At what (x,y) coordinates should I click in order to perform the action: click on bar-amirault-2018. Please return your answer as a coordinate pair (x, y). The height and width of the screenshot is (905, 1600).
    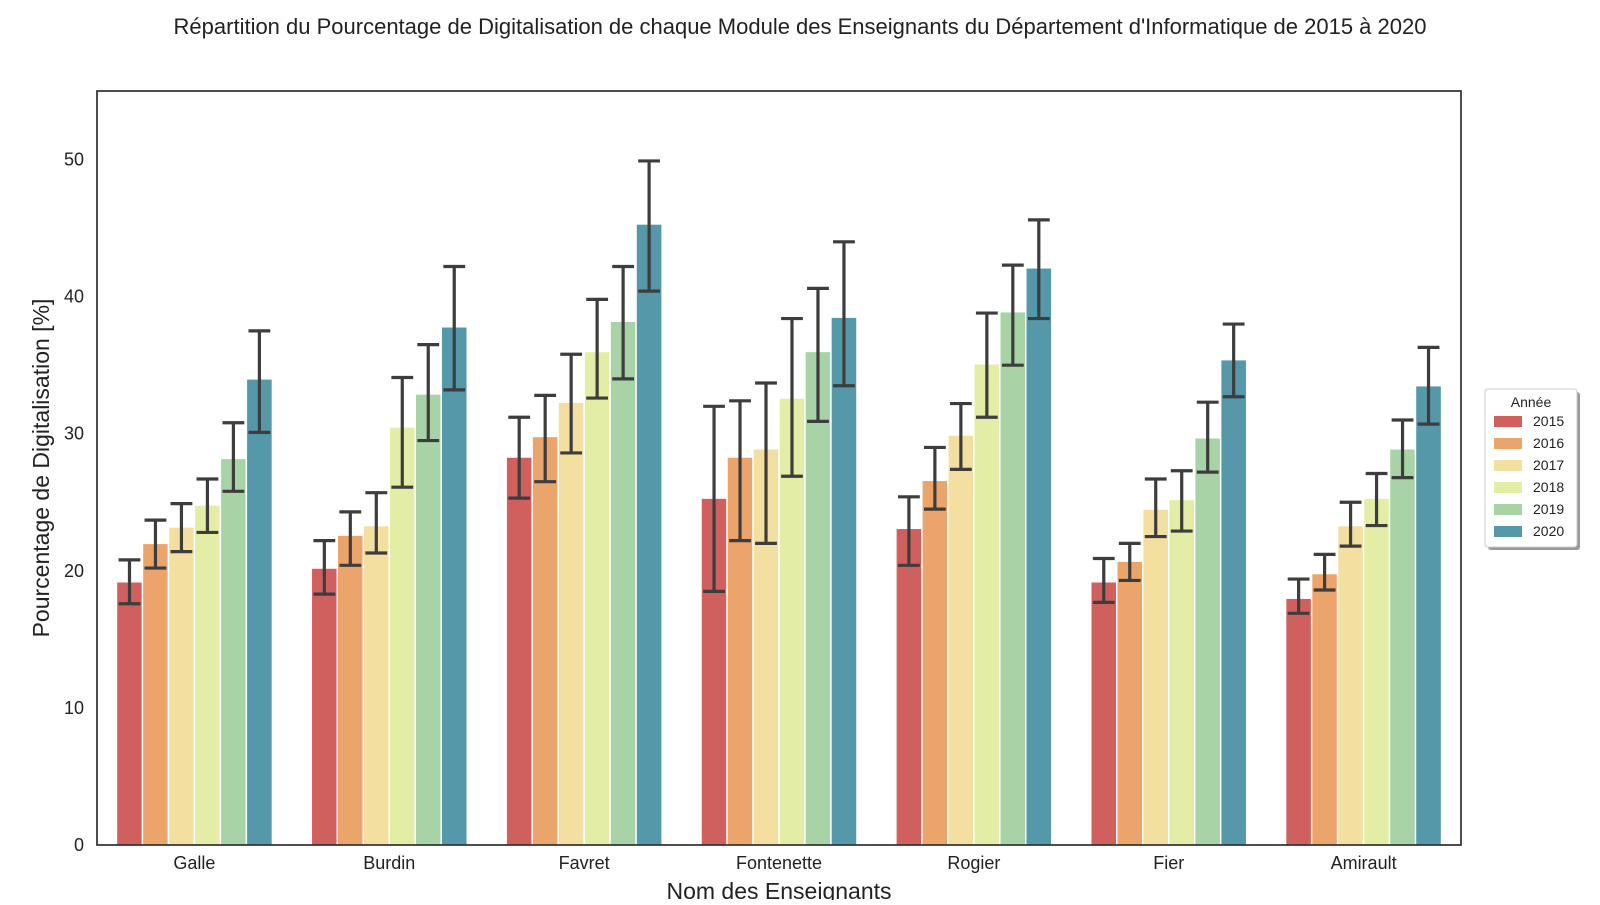
    Looking at the image, I should click on (1376, 671).